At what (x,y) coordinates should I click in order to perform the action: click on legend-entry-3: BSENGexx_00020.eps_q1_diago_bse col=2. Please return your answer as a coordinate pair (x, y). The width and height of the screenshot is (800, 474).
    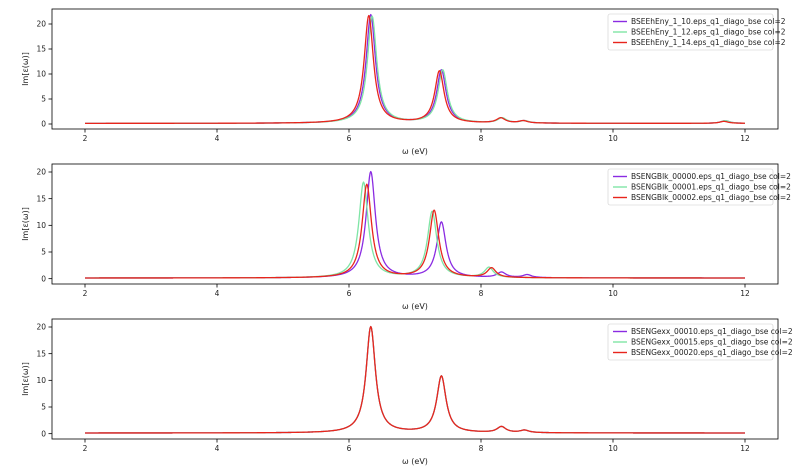
    Looking at the image, I should click on (712, 352).